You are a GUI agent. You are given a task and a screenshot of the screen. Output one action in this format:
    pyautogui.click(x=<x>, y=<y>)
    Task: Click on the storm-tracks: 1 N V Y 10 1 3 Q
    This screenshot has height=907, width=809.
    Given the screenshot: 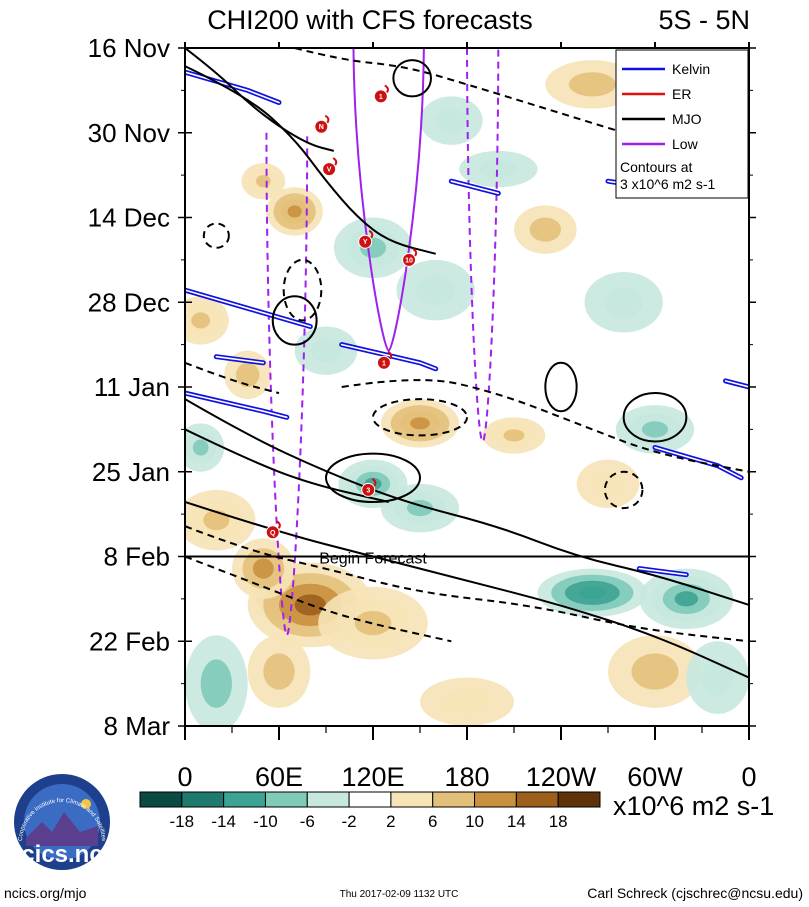 What is the action you would take?
    pyautogui.click(x=341, y=312)
    